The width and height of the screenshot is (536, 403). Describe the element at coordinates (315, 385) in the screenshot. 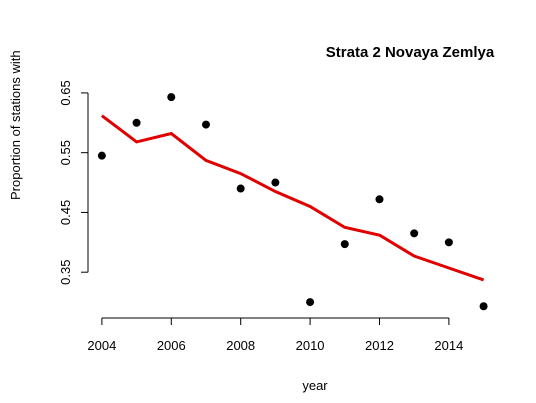

I see `x-axis-label: year` at that location.